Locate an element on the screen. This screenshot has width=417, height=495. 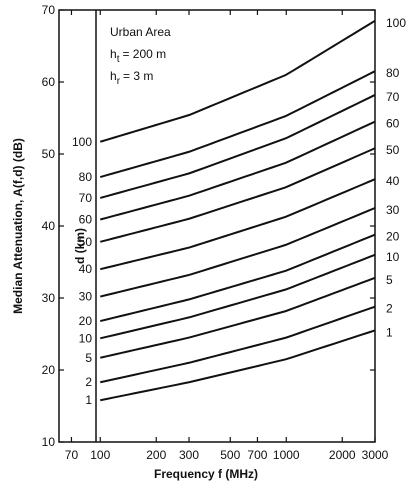
curve-label-right: 70 is located at coordinates (393, 97).